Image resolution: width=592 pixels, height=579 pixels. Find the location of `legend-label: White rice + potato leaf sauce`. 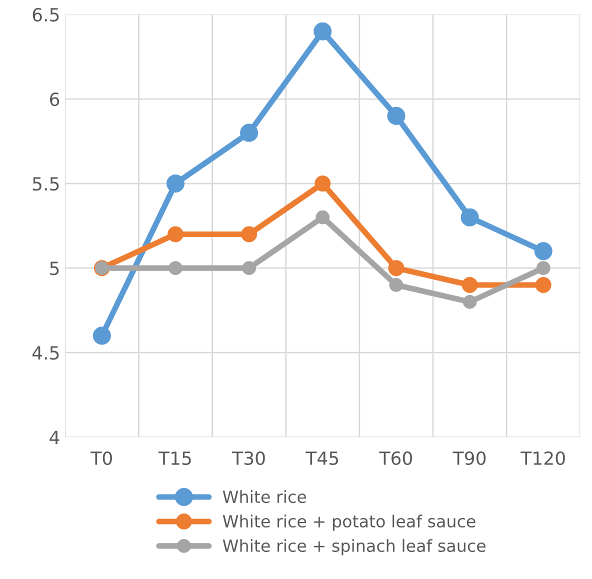

legend-label: White rice + potato leaf sauce is located at coordinates (349, 522).